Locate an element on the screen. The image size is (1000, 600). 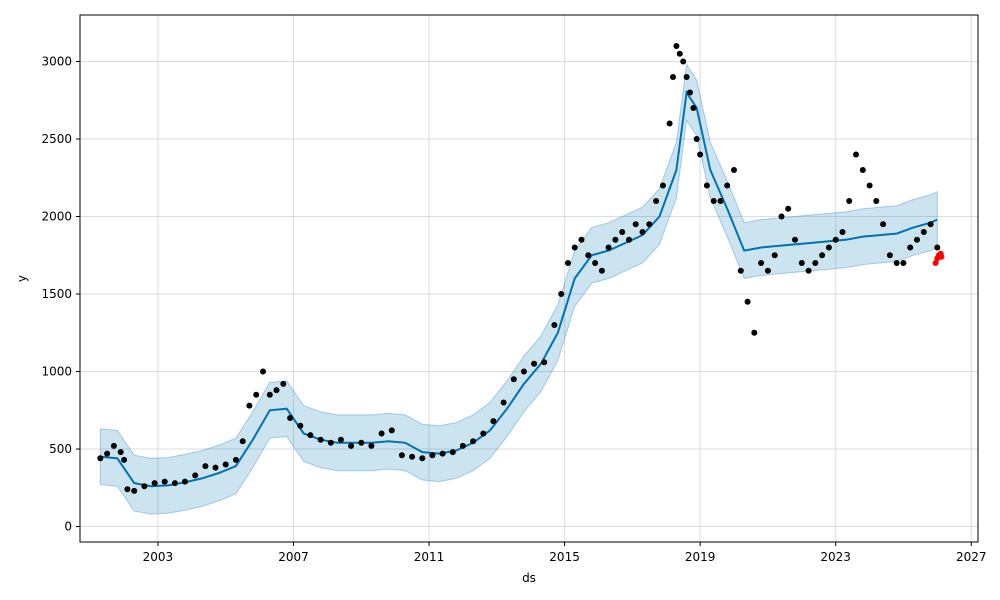
y-tick-label: 1000 is located at coordinates (56, 372).